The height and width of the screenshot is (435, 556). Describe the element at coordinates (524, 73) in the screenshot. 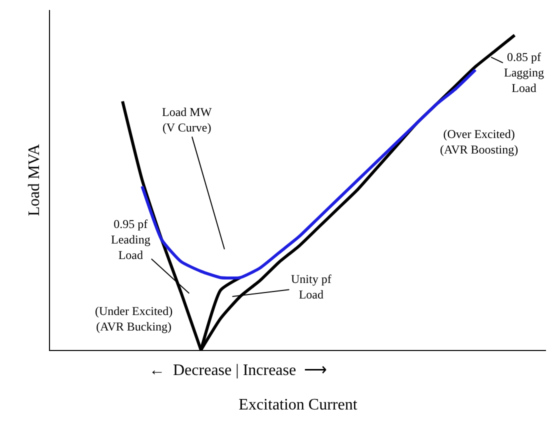

I see `annotation: 0.85 pf Lagging Load` at that location.